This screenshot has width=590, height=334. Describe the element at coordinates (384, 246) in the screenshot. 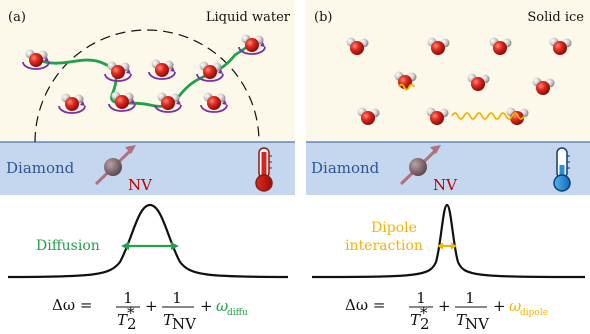

I see `dipole-label-line2: interaction` at that location.